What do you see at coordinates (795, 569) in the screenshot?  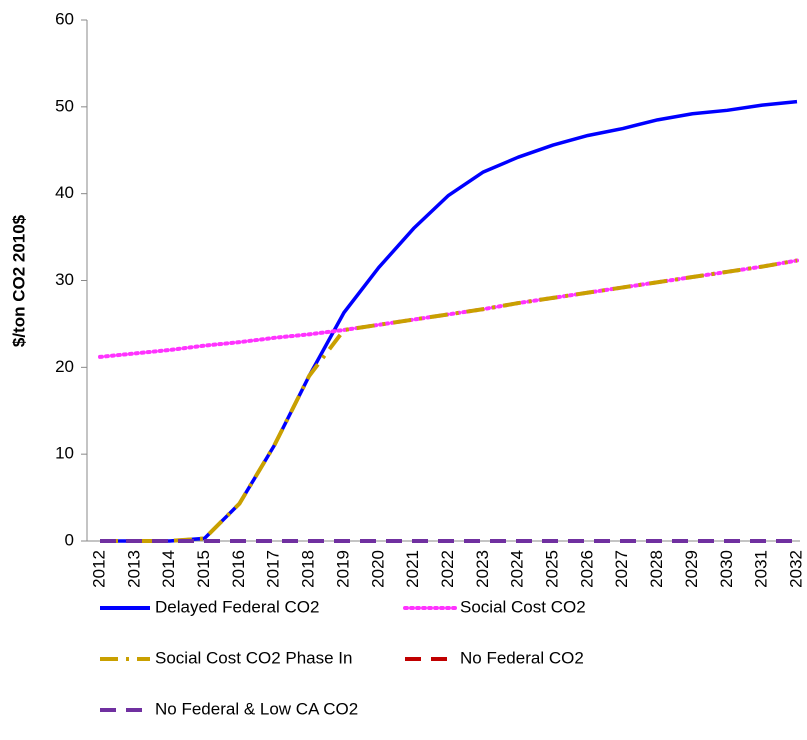 I see `x-tick-label: 2032` at bounding box center [795, 569].